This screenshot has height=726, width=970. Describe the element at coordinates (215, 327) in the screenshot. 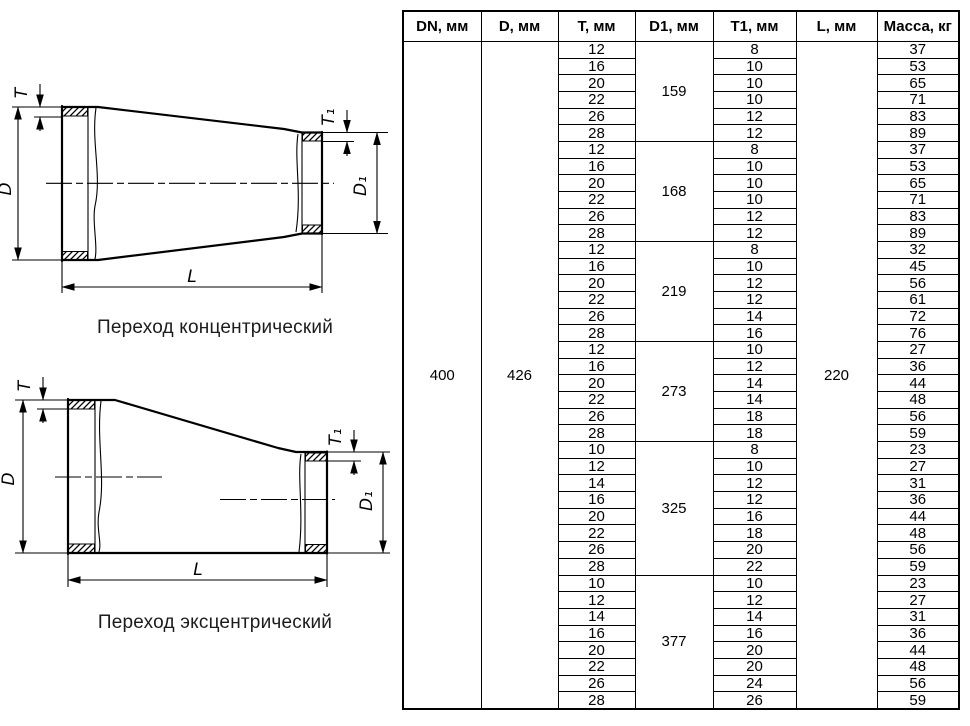

I see `concentric-caption: Переход концентрический` at that location.